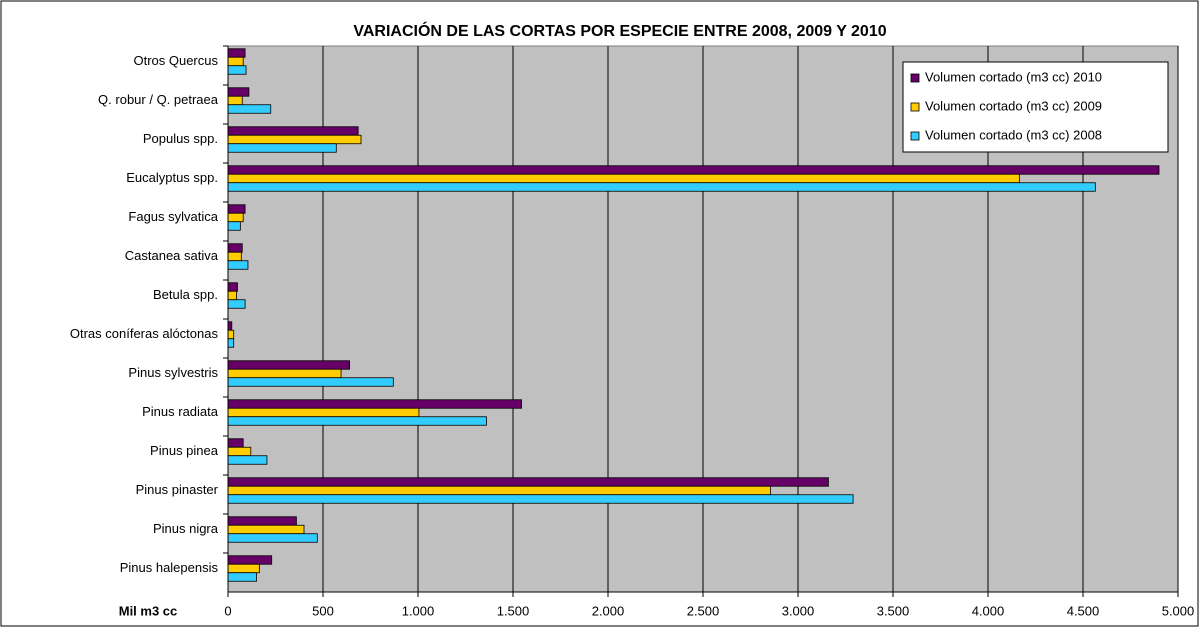 Image resolution: width=1200 pixels, height=627 pixels. What do you see at coordinates (148, 610) in the screenshot?
I see `x-axis-label: Mil m3 cc` at bounding box center [148, 610].